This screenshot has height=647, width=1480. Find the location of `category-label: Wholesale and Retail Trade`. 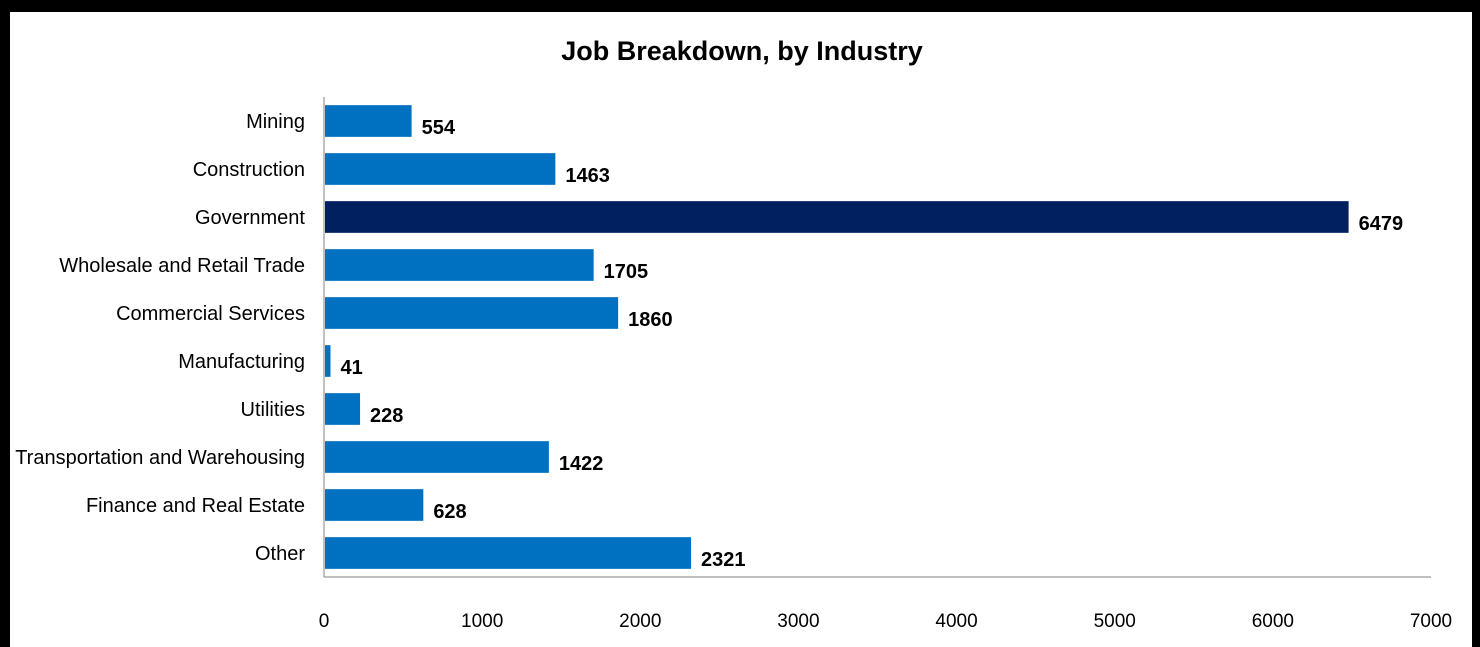

category-label: Wholesale and Retail Trade is located at coordinates (182, 266).